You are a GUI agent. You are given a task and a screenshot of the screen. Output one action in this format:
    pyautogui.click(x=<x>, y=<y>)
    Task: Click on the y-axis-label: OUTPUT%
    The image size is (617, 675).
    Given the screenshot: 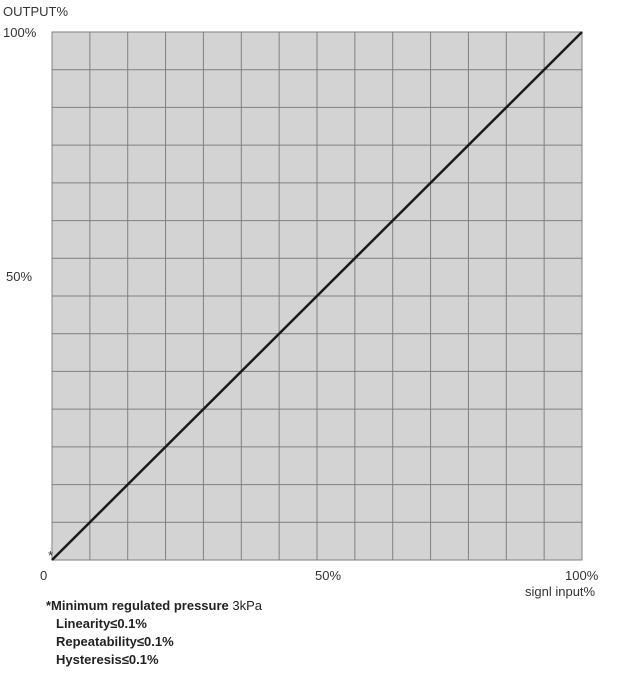 What is the action you would take?
    pyautogui.click(x=35, y=11)
    